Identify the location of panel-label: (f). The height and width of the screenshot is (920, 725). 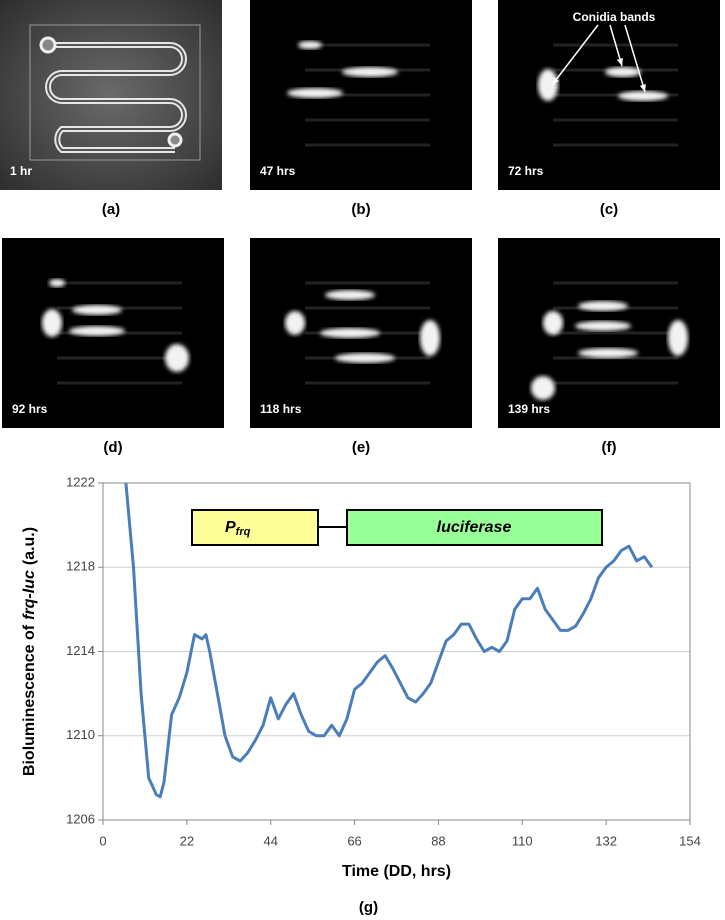
(609, 447).